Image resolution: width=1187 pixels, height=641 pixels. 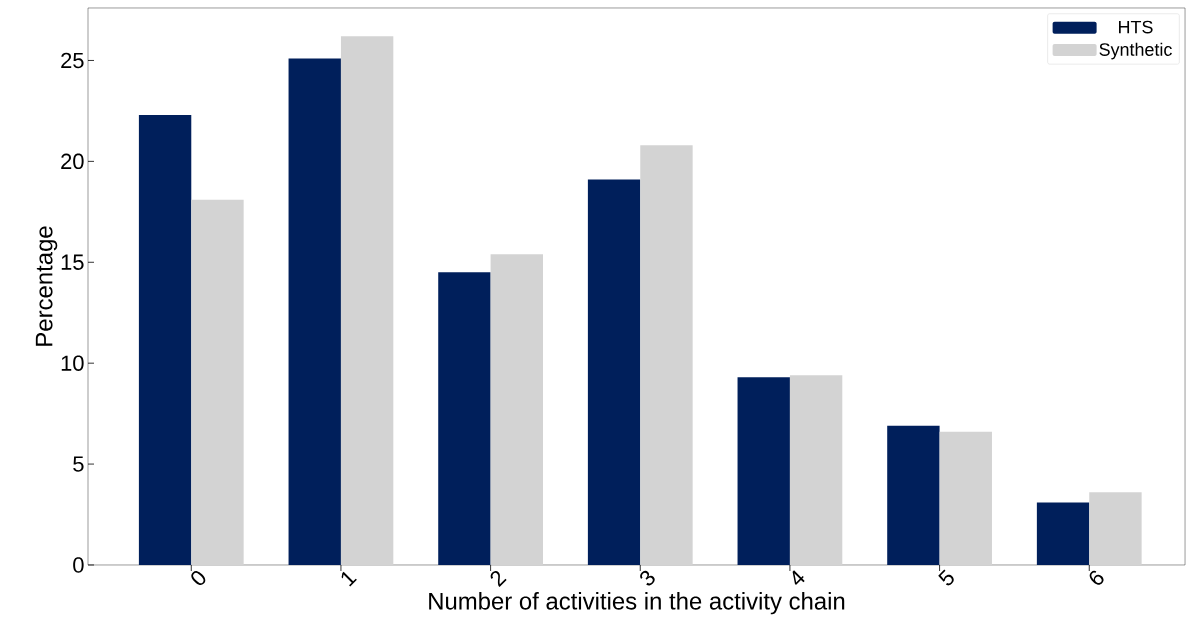 I want to click on legend-label: HTS, so click(x=1136, y=27).